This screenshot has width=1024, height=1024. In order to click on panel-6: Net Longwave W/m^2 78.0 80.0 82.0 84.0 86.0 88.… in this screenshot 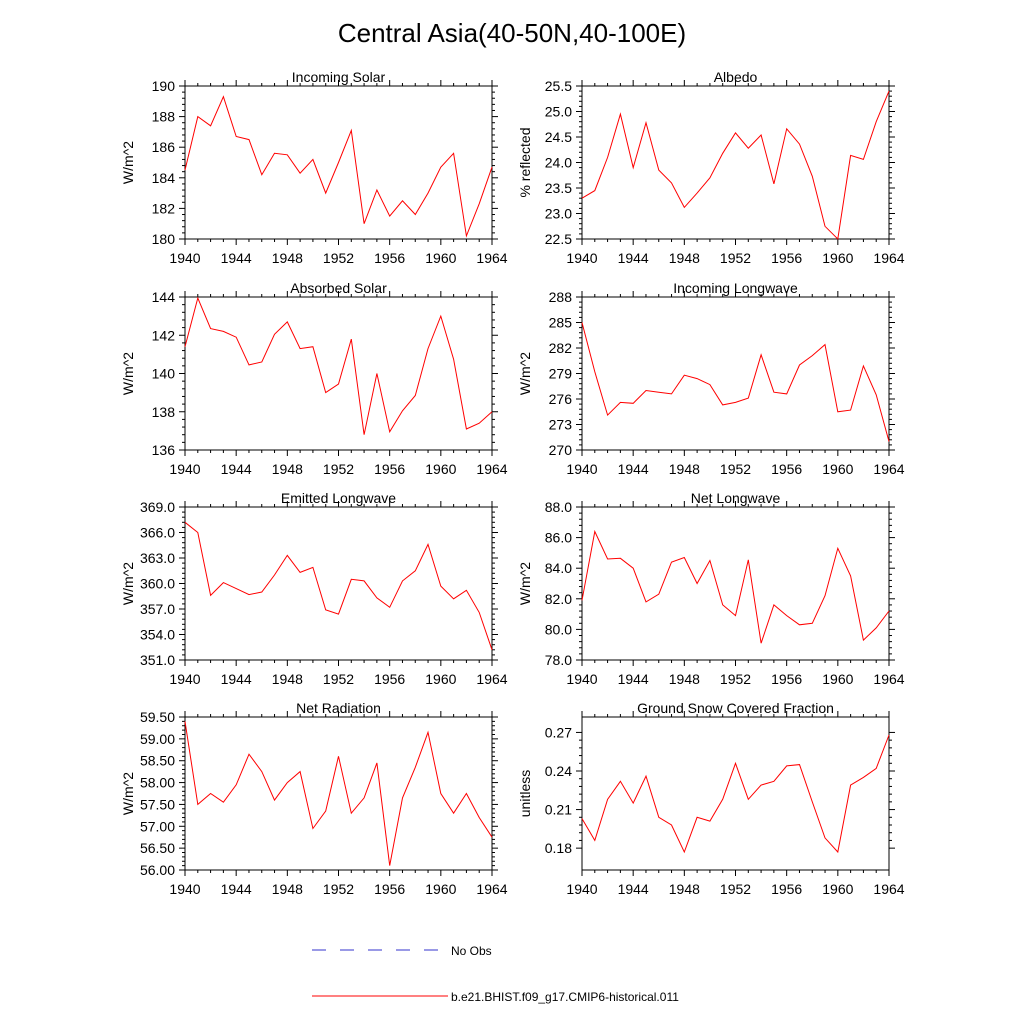, I will do `click(711, 588)`.